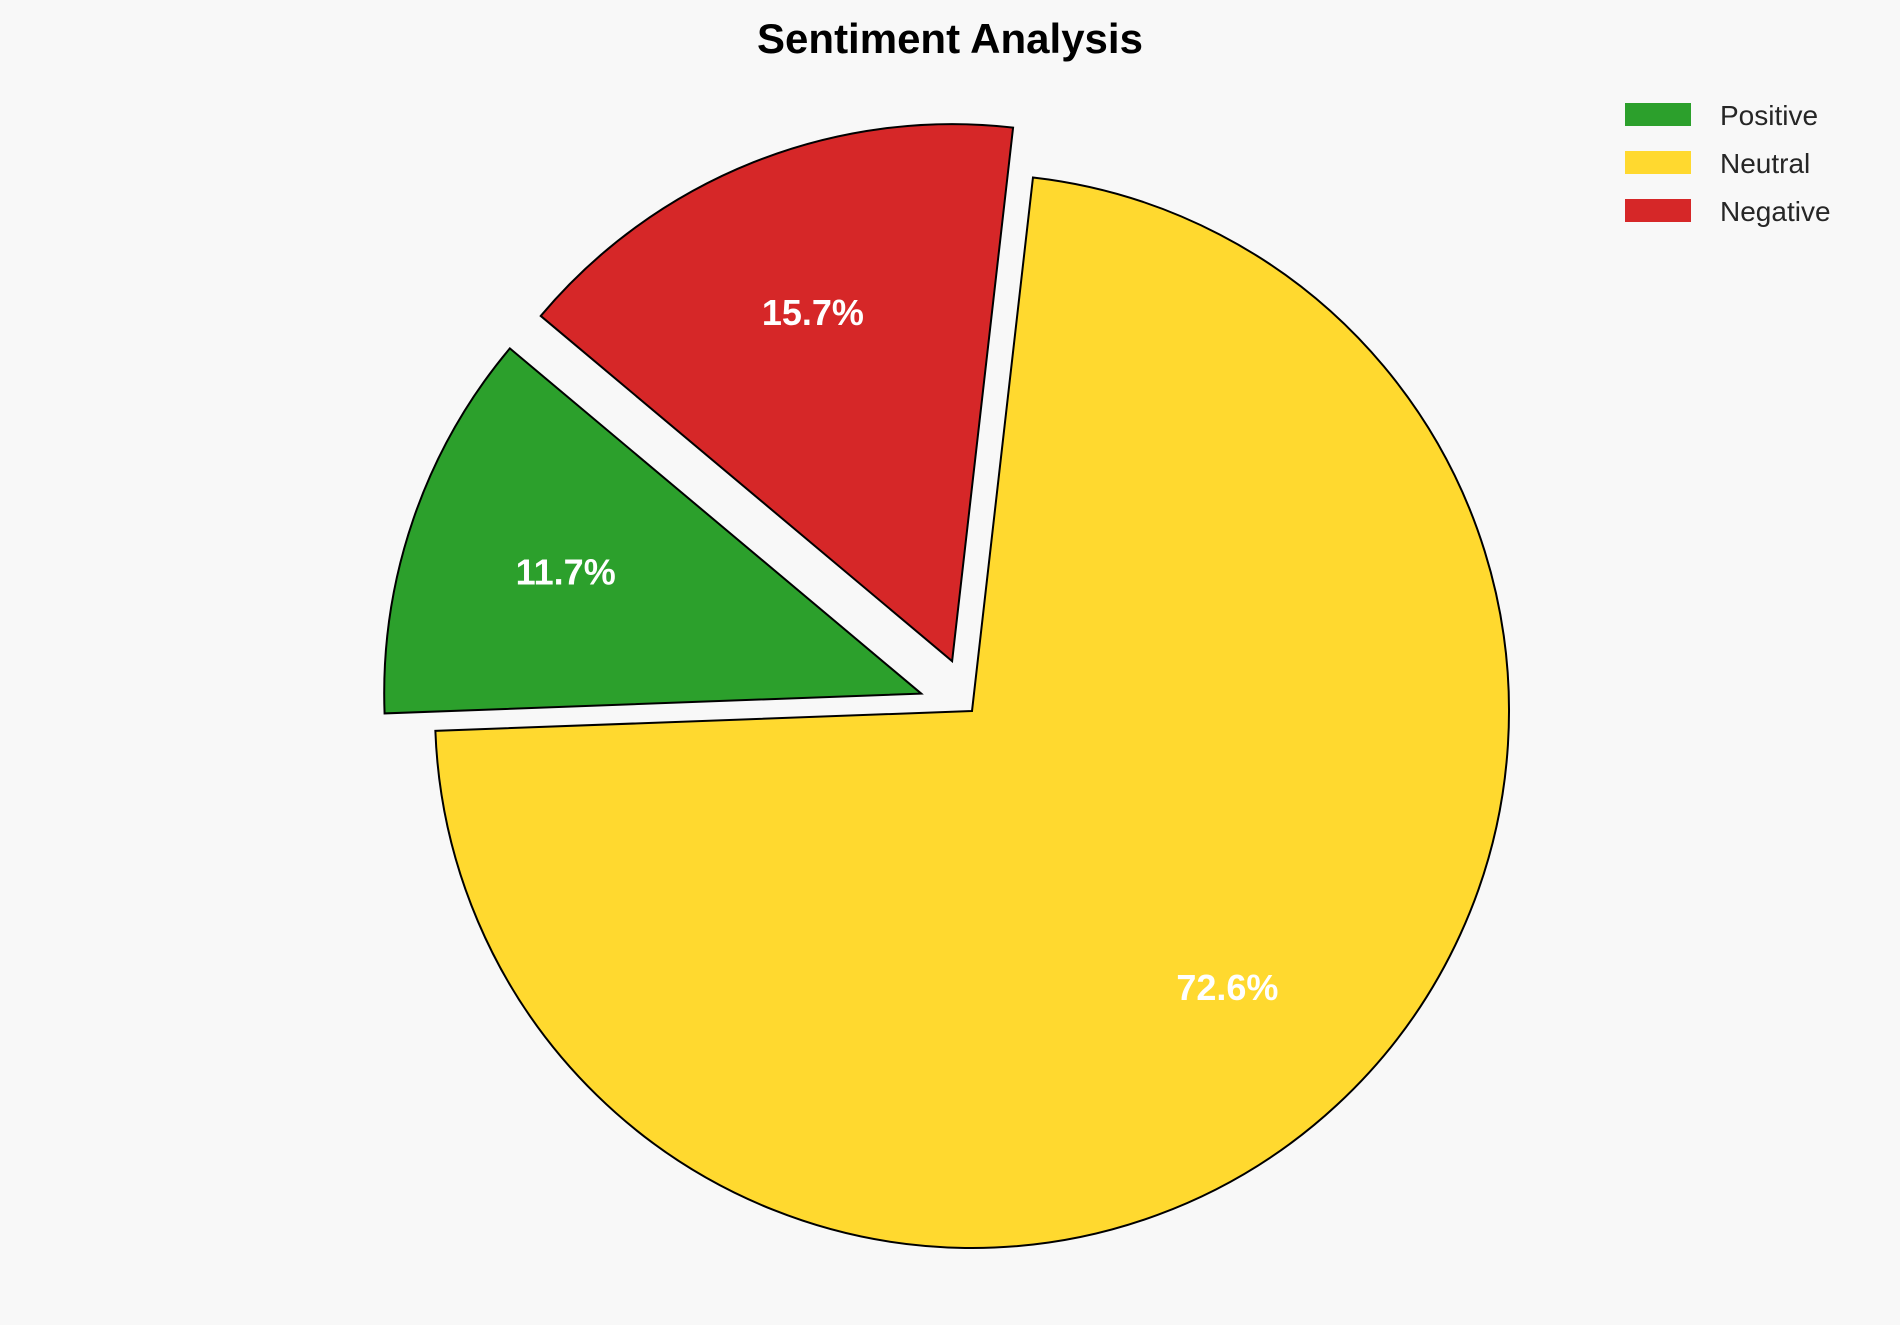  I want to click on legend-swatch-positive, so click(1658, 114).